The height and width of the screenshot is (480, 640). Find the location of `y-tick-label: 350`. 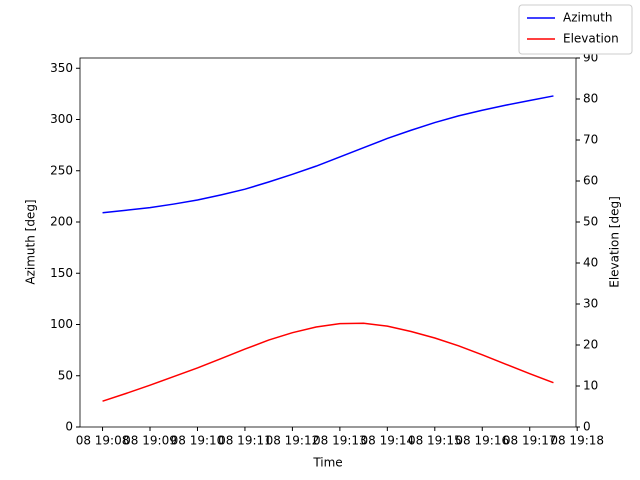

y-tick-label: 350 is located at coordinates (61, 68).